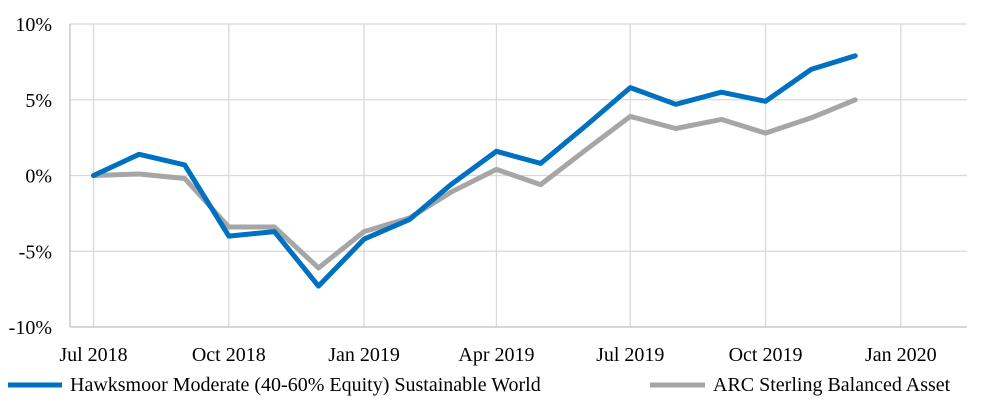  I want to click on x-tick-label: Apr 2019, so click(496, 355).